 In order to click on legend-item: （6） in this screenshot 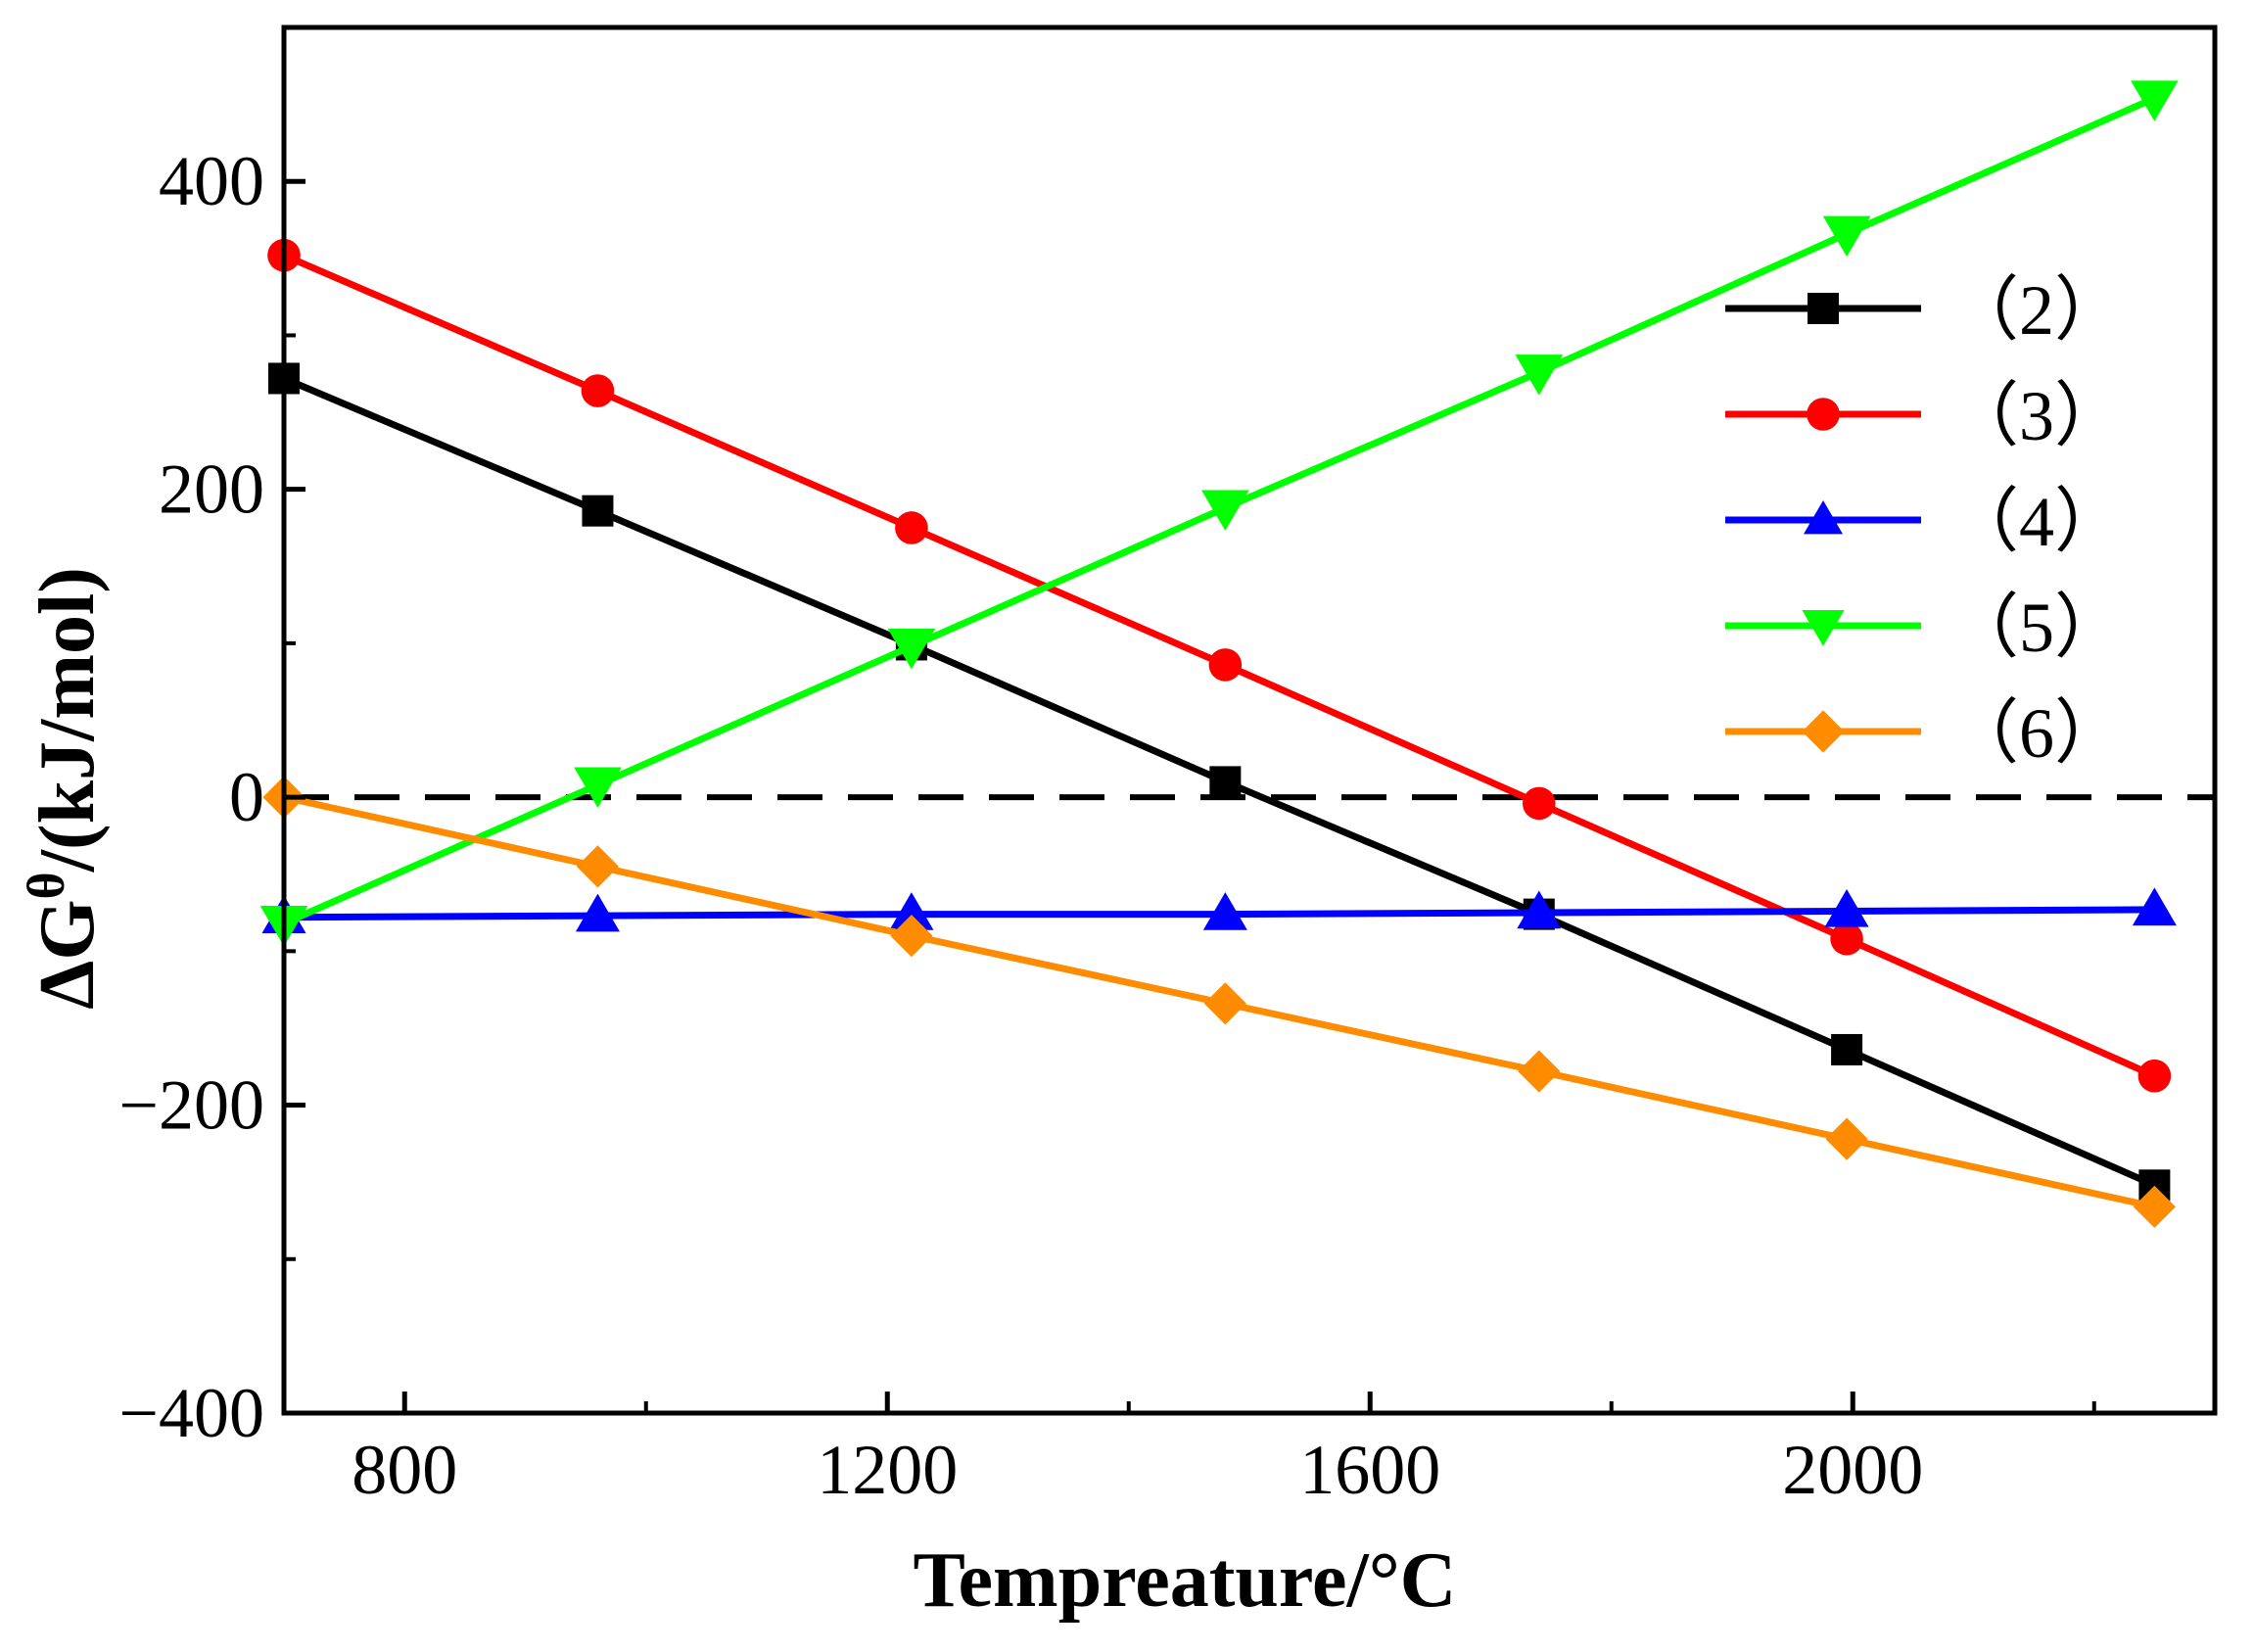, I will do `click(1925, 733)`.